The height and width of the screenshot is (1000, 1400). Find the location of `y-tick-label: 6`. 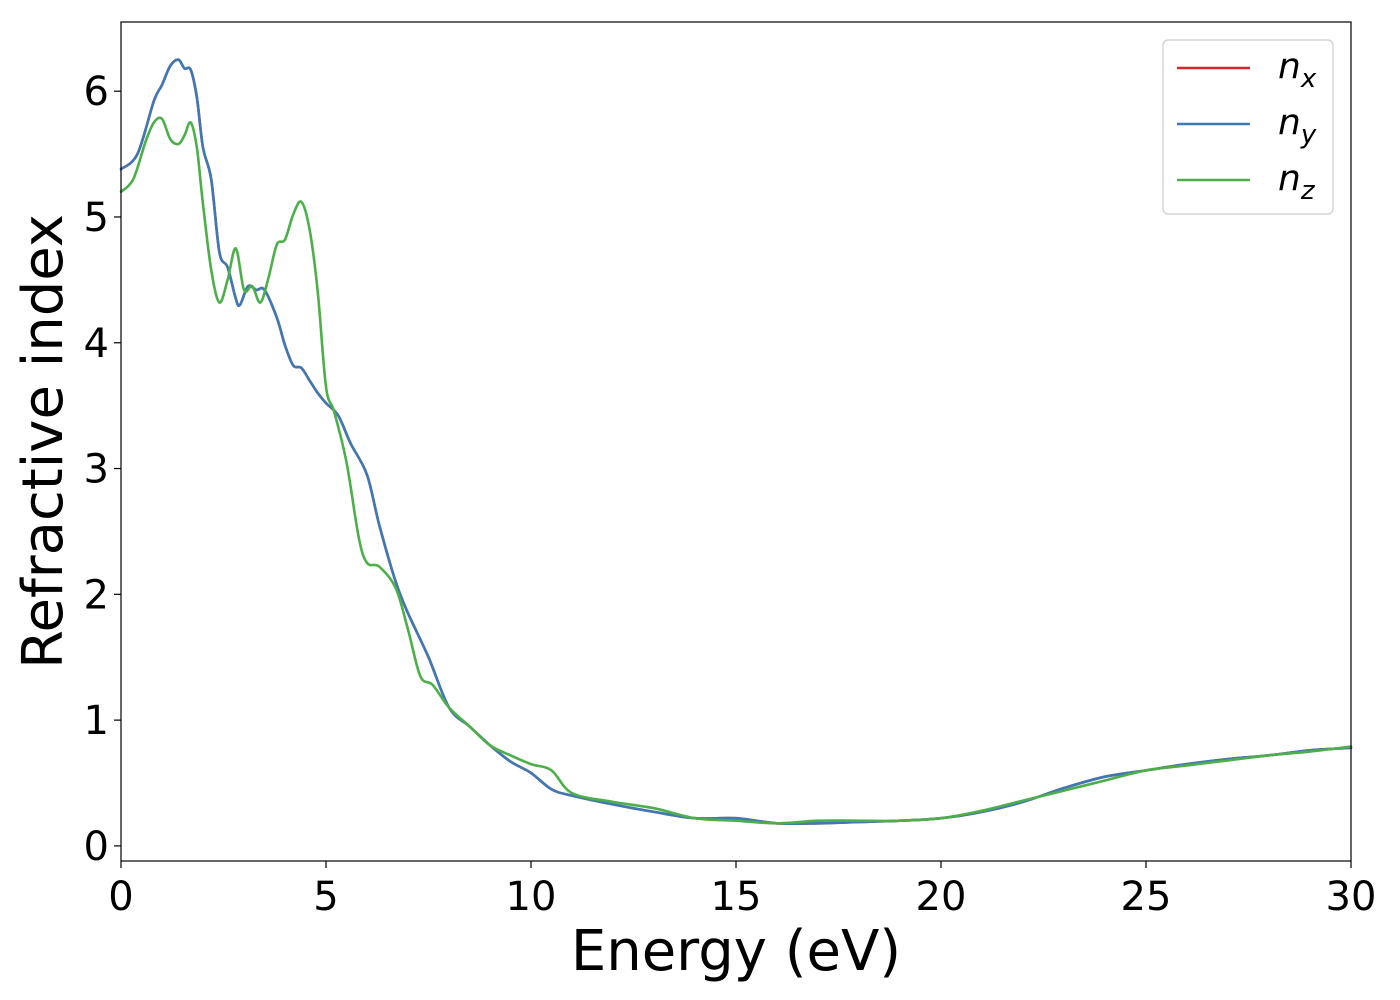

y-tick-label: 6 is located at coordinates (96, 92).